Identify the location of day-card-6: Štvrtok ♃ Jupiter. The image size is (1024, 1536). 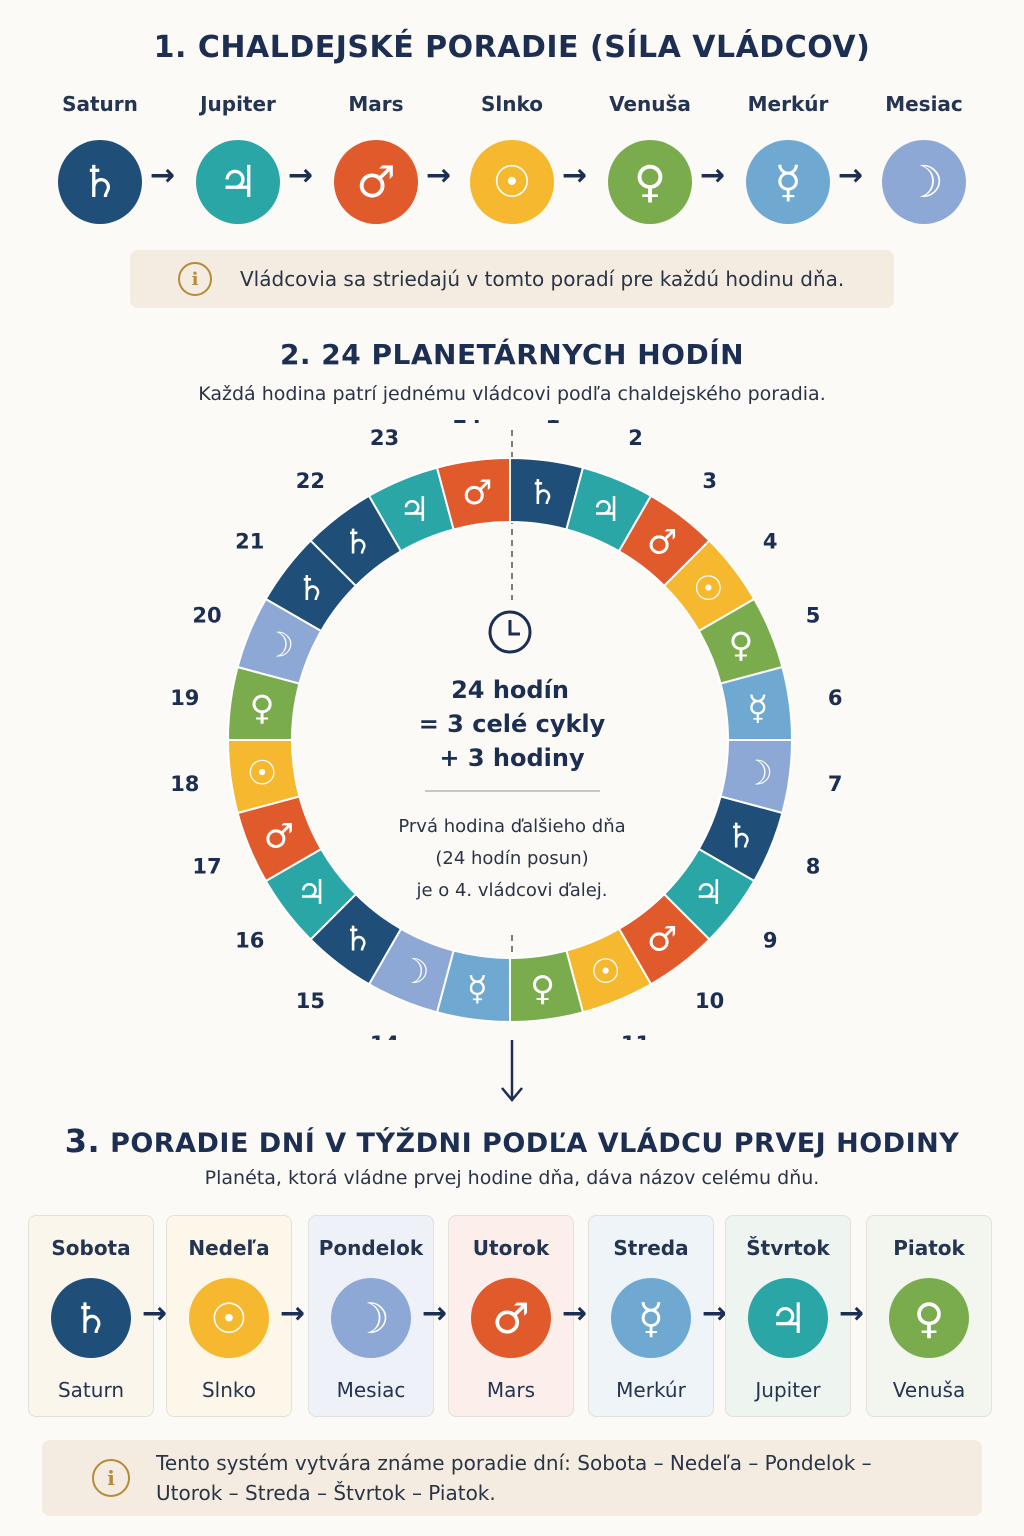
(788, 1316).